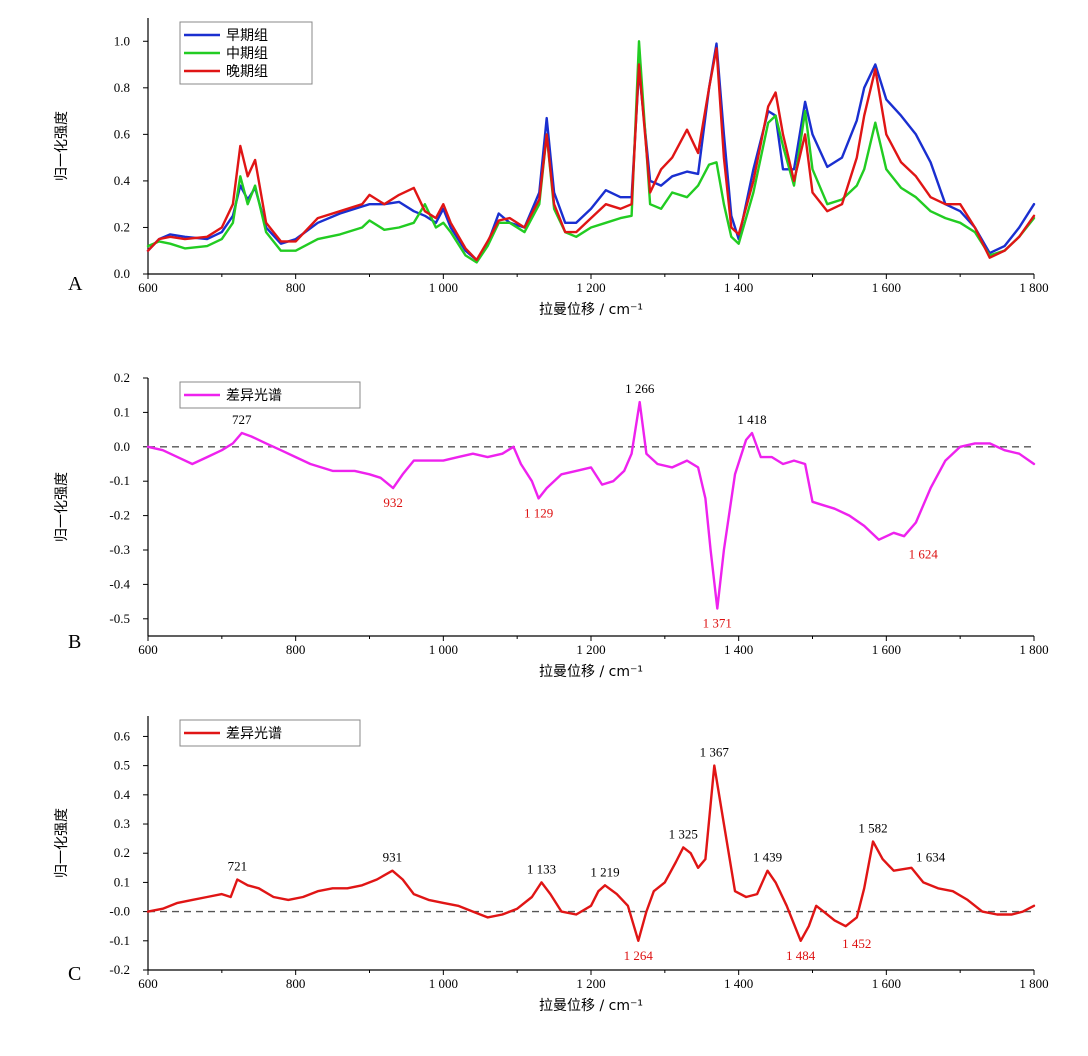 Image resolution: width=1088 pixels, height=1056 pixels. What do you see at coordinates (751, 419) in the screenshot?
I see `peak-label: 1 418` at bounding box center [751, 419].